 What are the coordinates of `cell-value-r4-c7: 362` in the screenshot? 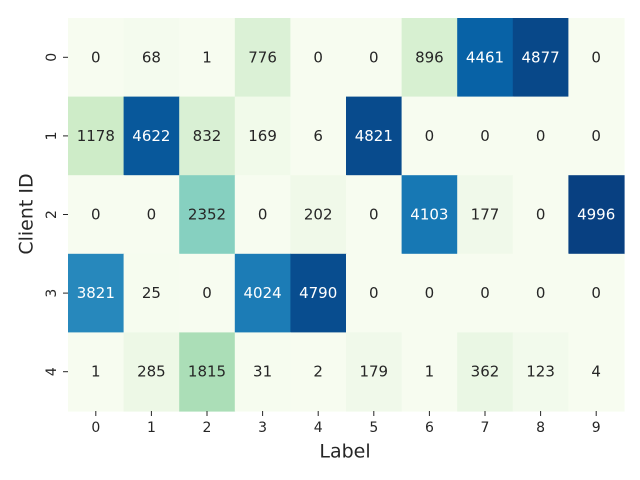 It's located at (485, 372).